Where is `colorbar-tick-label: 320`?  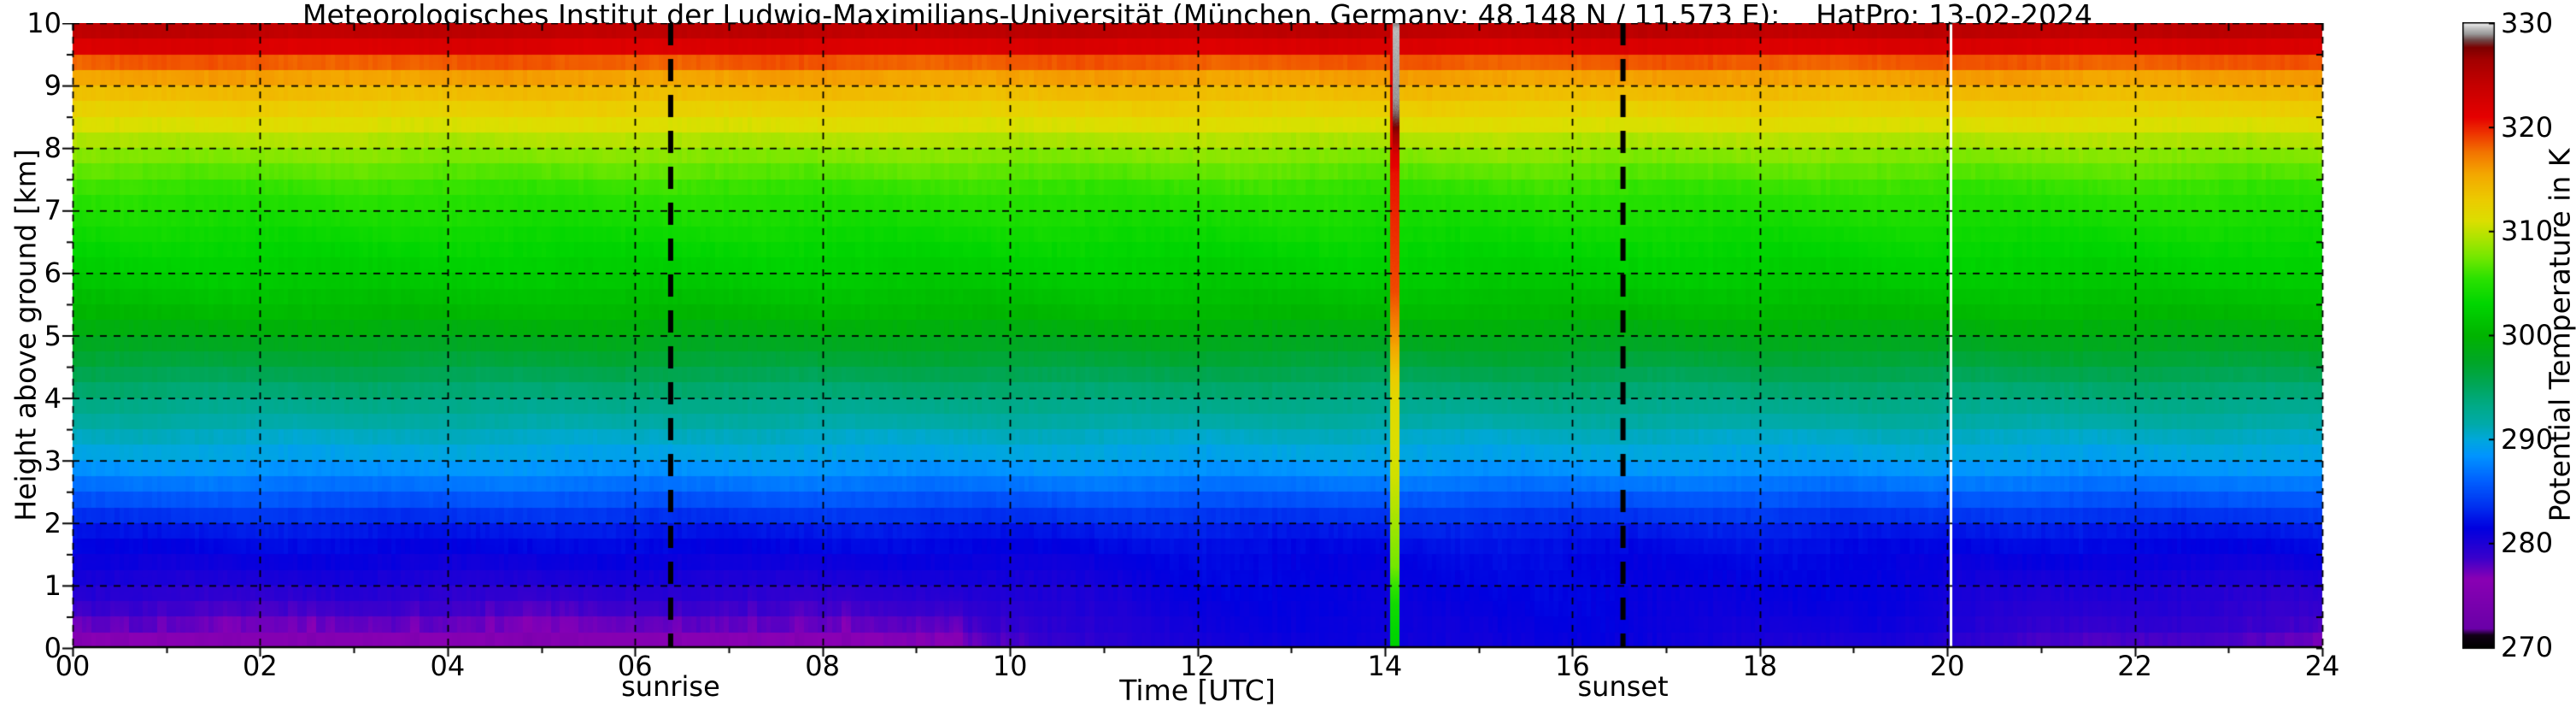 colorbar-tick-label: 320 is located at coordinates (2527, 128).